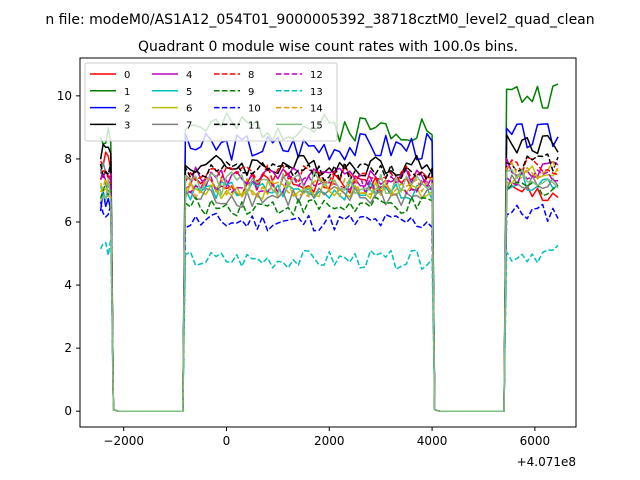 Image resolution: width=640 pixels, height=480 pixels. I want to click on y-tick-label: 6, so click(68, 222).